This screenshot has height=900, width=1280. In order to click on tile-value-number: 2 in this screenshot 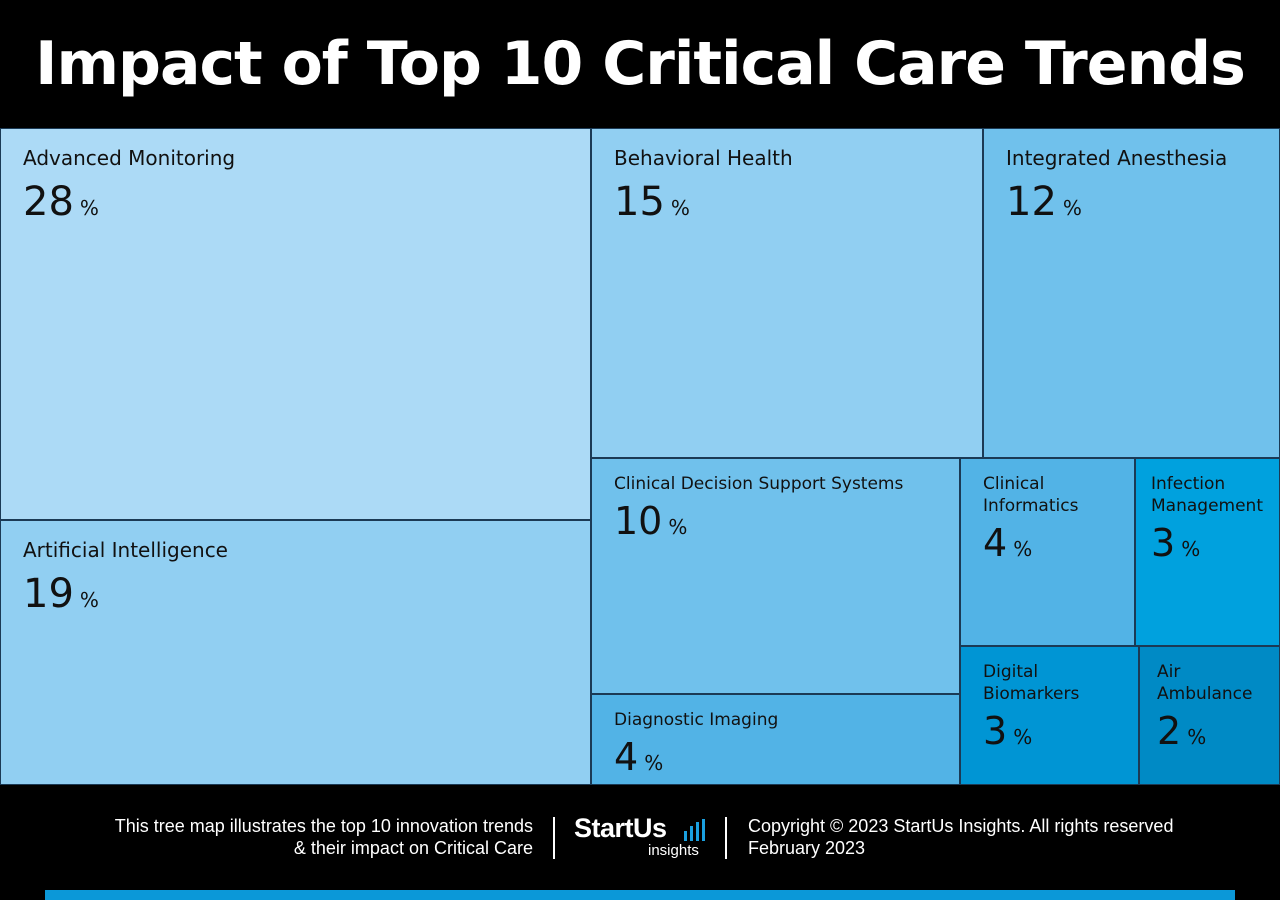, I will do `click(1169, 731)`.